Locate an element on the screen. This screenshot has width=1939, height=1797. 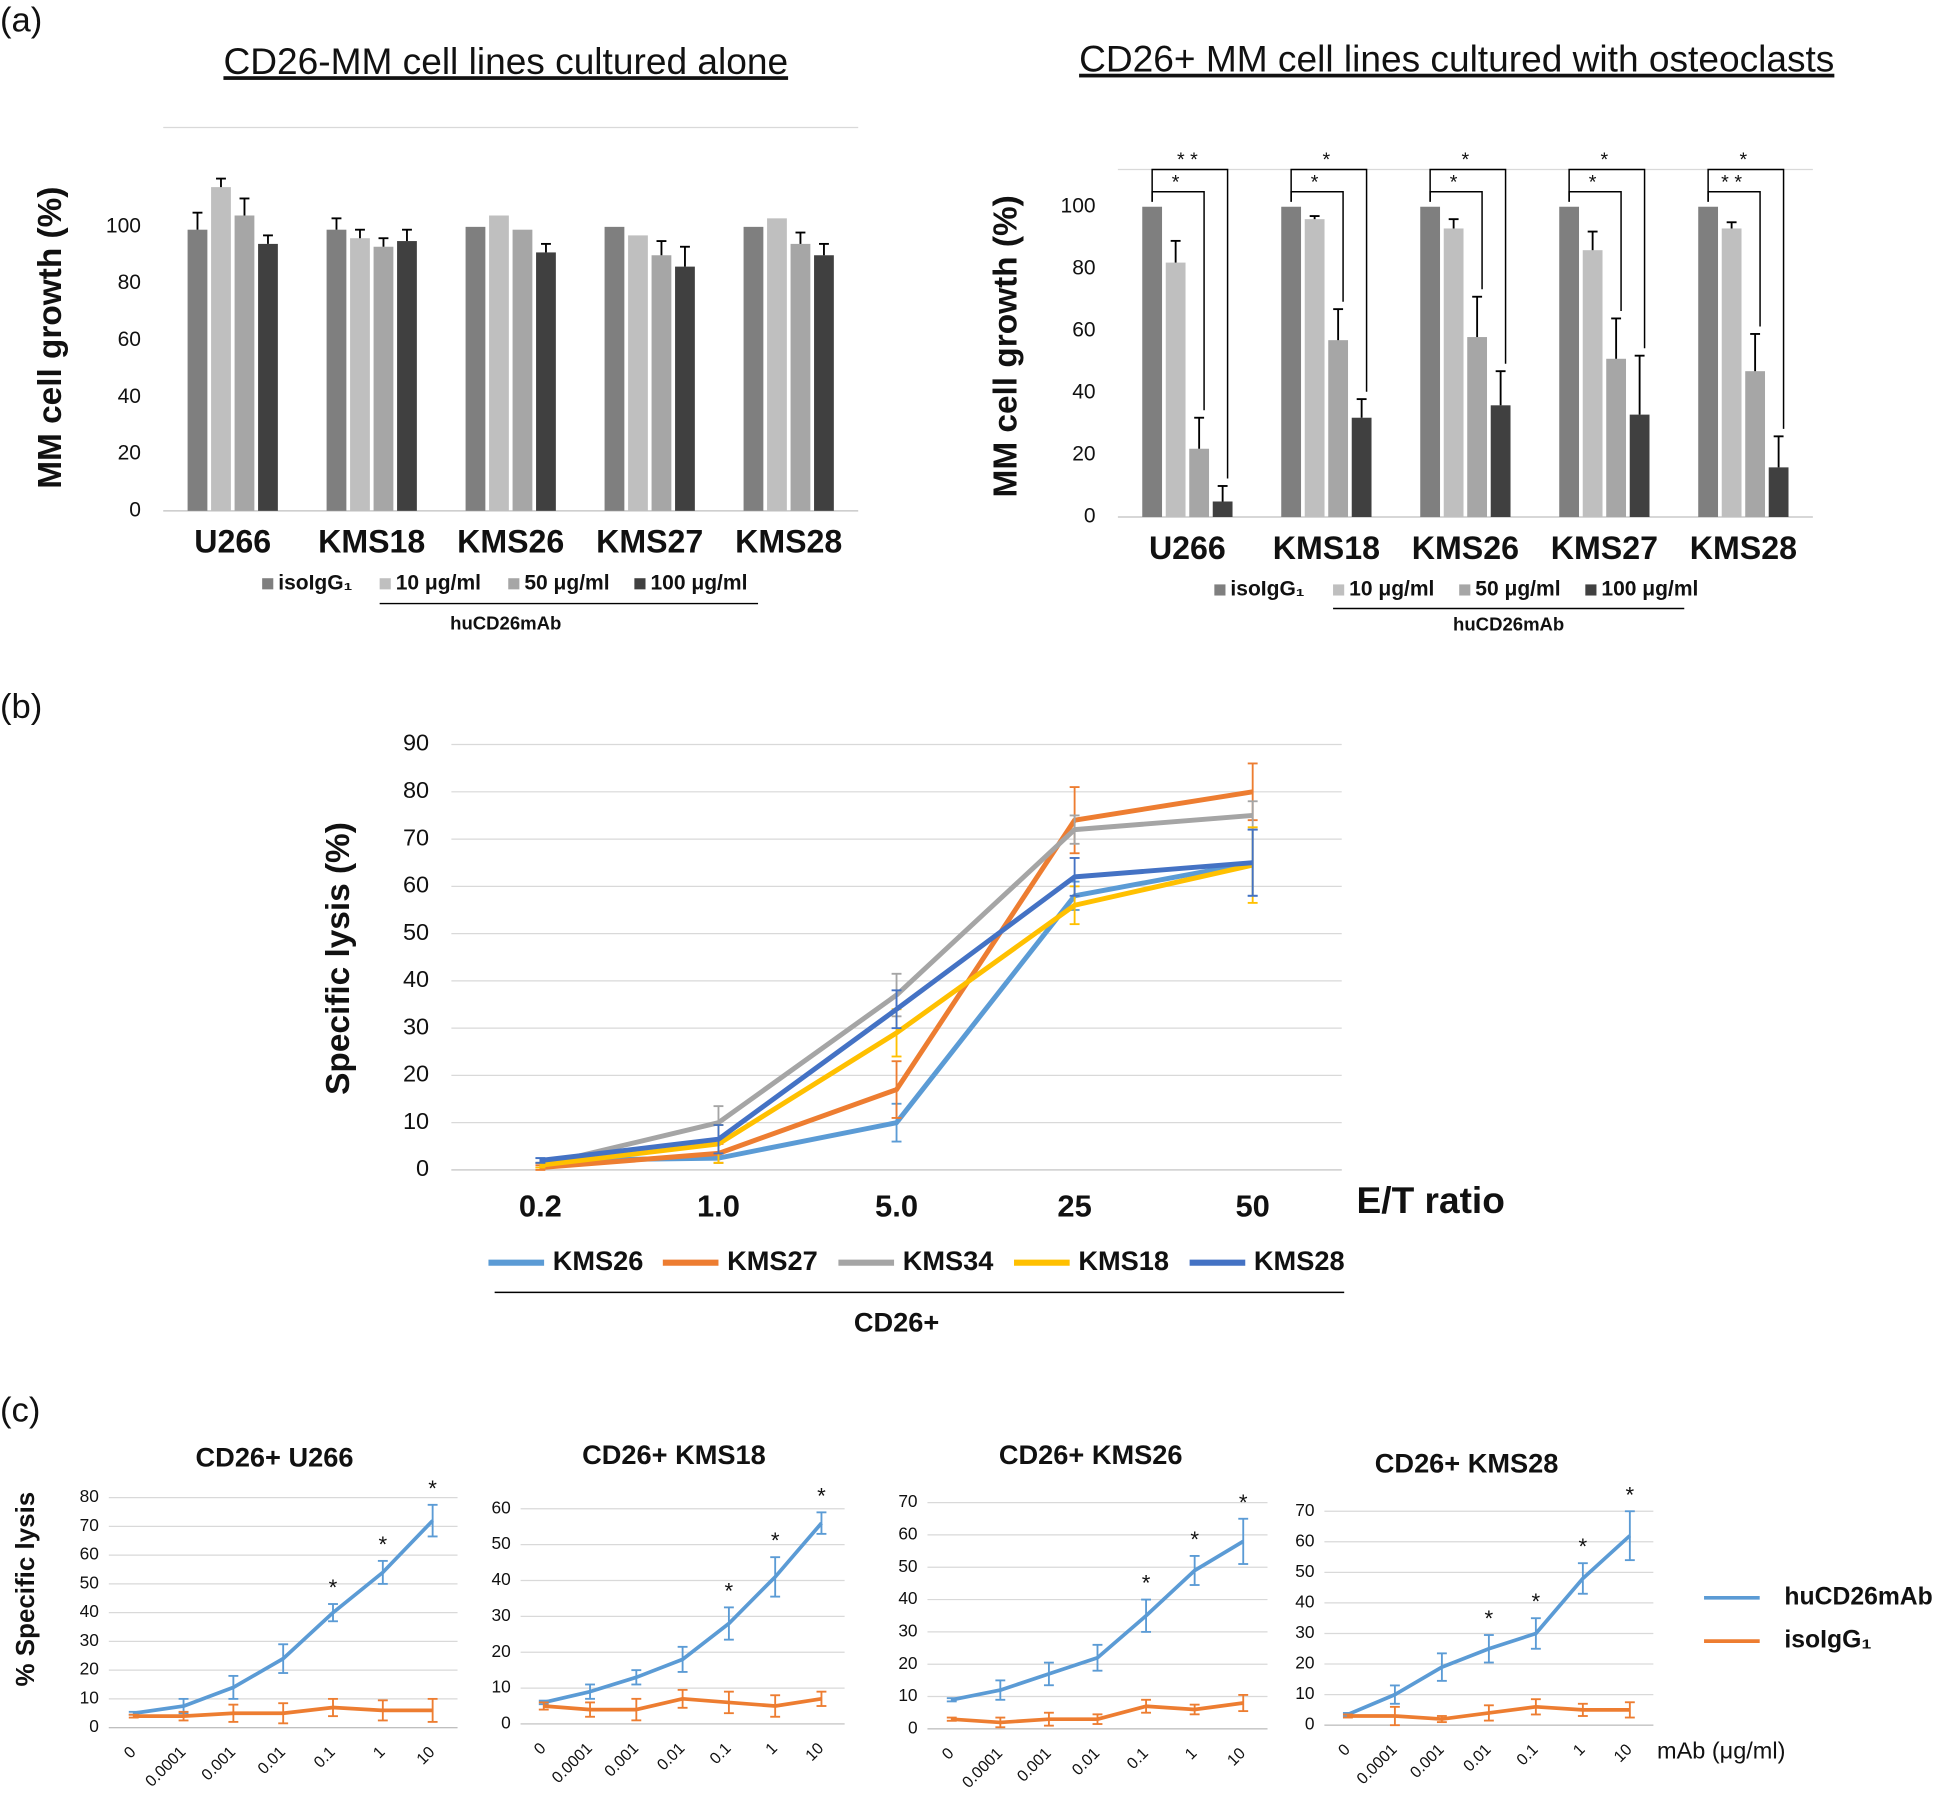
chart-title: CD26+ KMS28 is located at coordinates (1467, 1463).